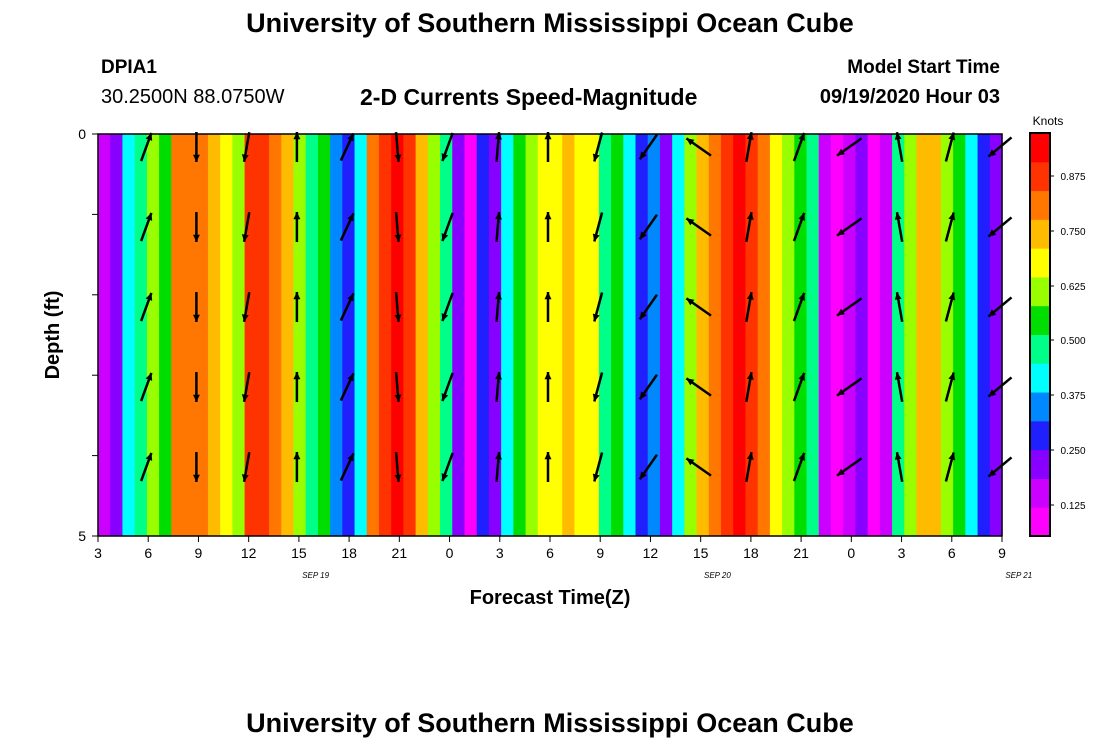 The height and width of the screenshot is (750, 1100). I want to click on station-id: DPIA1, so click(129, 67).